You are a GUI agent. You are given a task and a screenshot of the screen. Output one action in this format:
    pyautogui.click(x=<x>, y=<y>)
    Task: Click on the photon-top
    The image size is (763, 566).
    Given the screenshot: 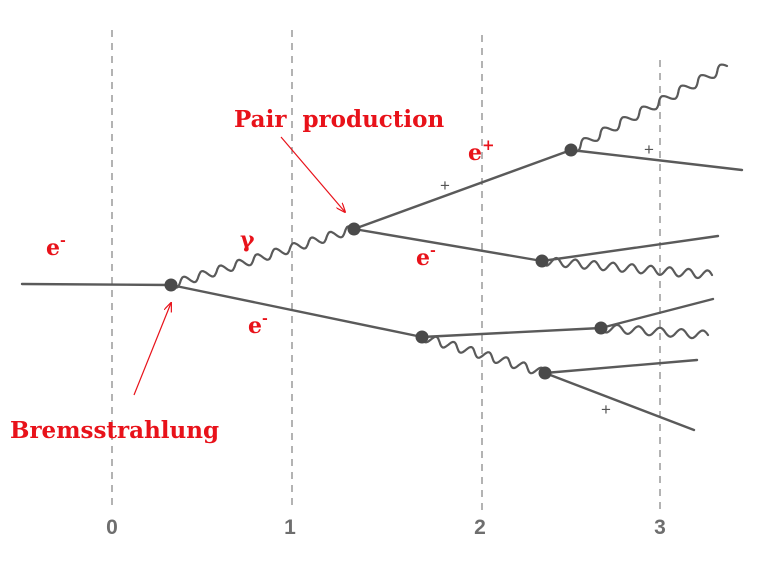 What is the action you would take?
    pyautogui.click(x=649, y=108)
    